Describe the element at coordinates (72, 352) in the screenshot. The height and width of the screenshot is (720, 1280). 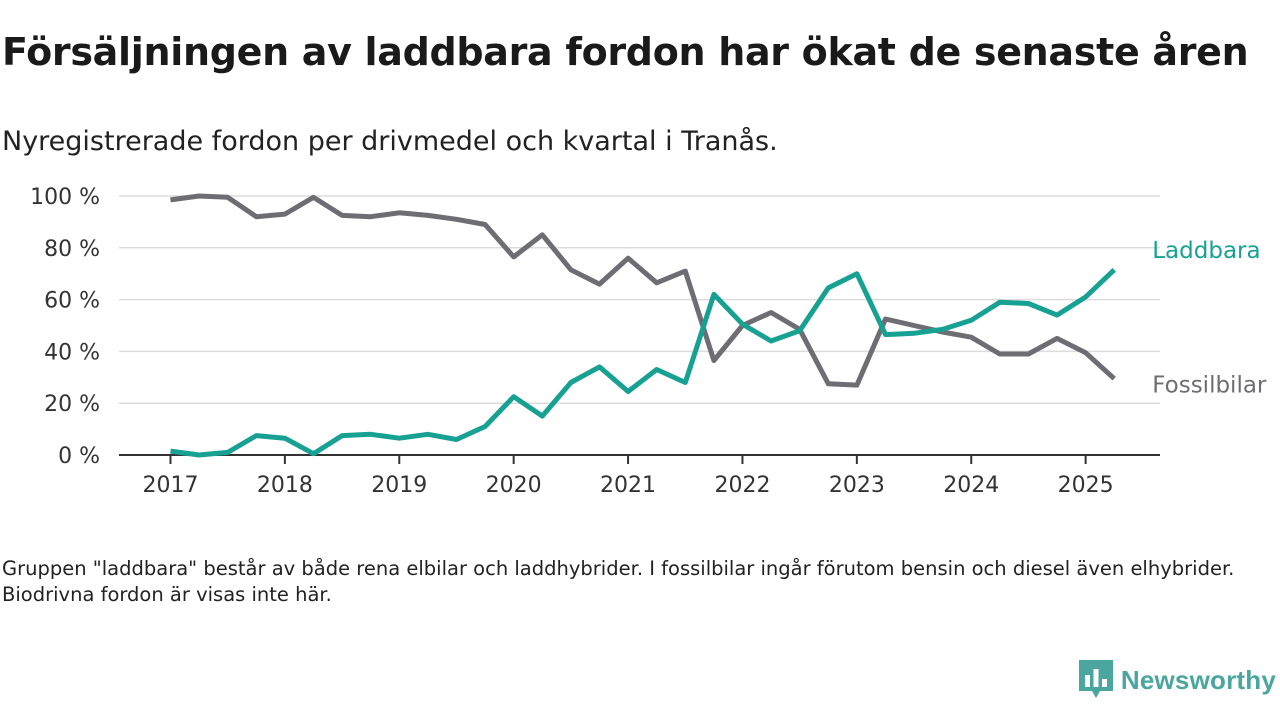
I see `y-tick-label: 40 %` at that location.